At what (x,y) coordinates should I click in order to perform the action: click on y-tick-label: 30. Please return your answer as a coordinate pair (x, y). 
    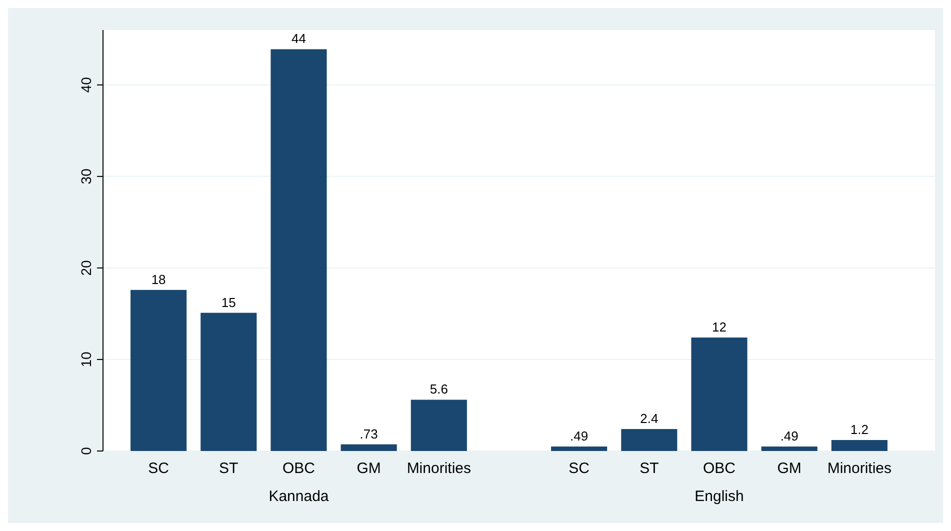
    Looking at the image, I should click on (86, 176).